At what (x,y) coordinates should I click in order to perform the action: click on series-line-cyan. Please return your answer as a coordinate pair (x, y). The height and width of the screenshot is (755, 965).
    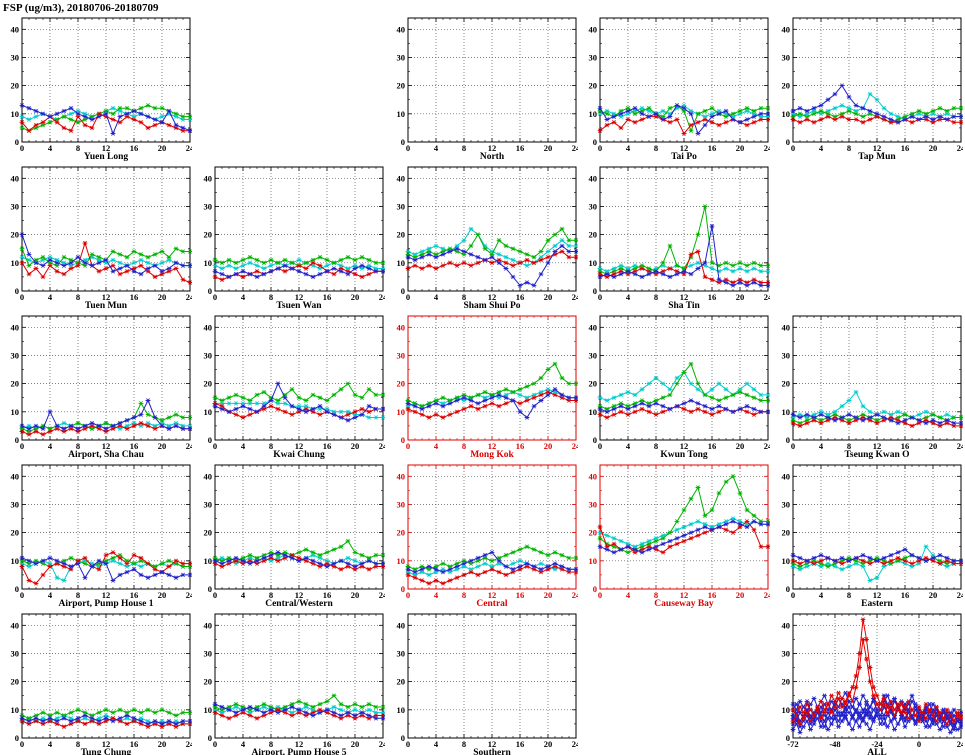
    Looking at the image, I should click on (876, 563).